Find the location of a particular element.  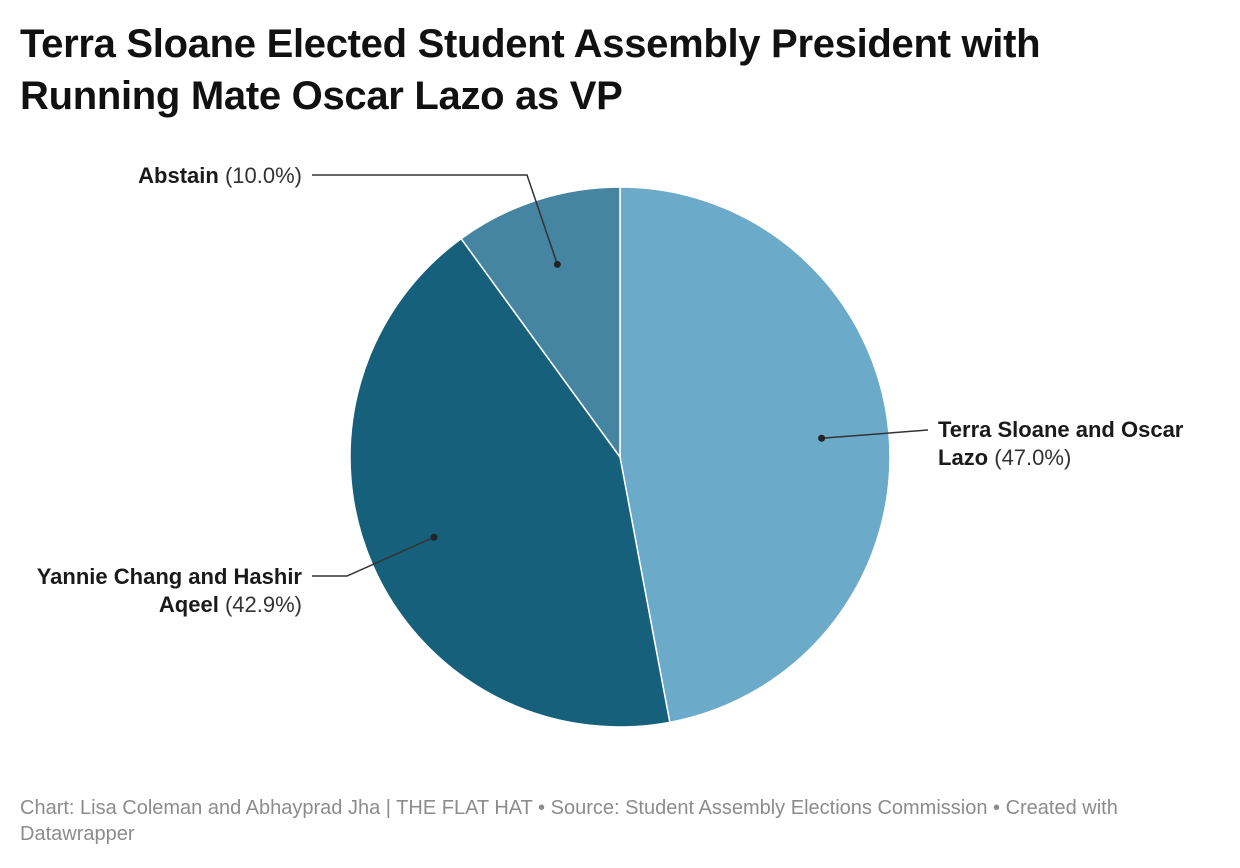

leader-line-yannie-chang-and-hashir-aqeel is located at coordinates (373, 556).